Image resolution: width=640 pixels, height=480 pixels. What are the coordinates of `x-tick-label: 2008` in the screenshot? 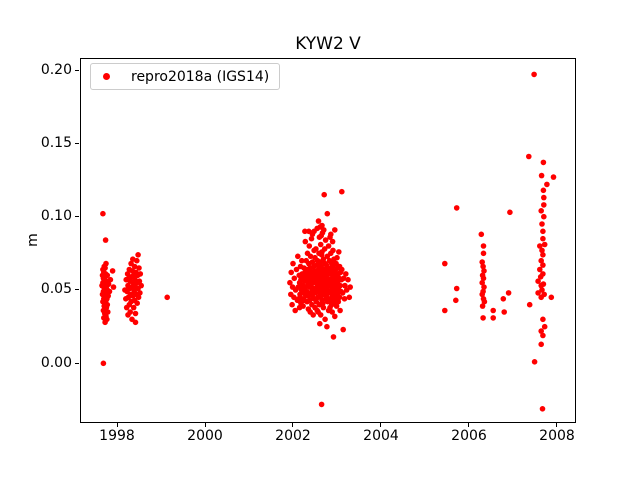 It's located at (557, 436).